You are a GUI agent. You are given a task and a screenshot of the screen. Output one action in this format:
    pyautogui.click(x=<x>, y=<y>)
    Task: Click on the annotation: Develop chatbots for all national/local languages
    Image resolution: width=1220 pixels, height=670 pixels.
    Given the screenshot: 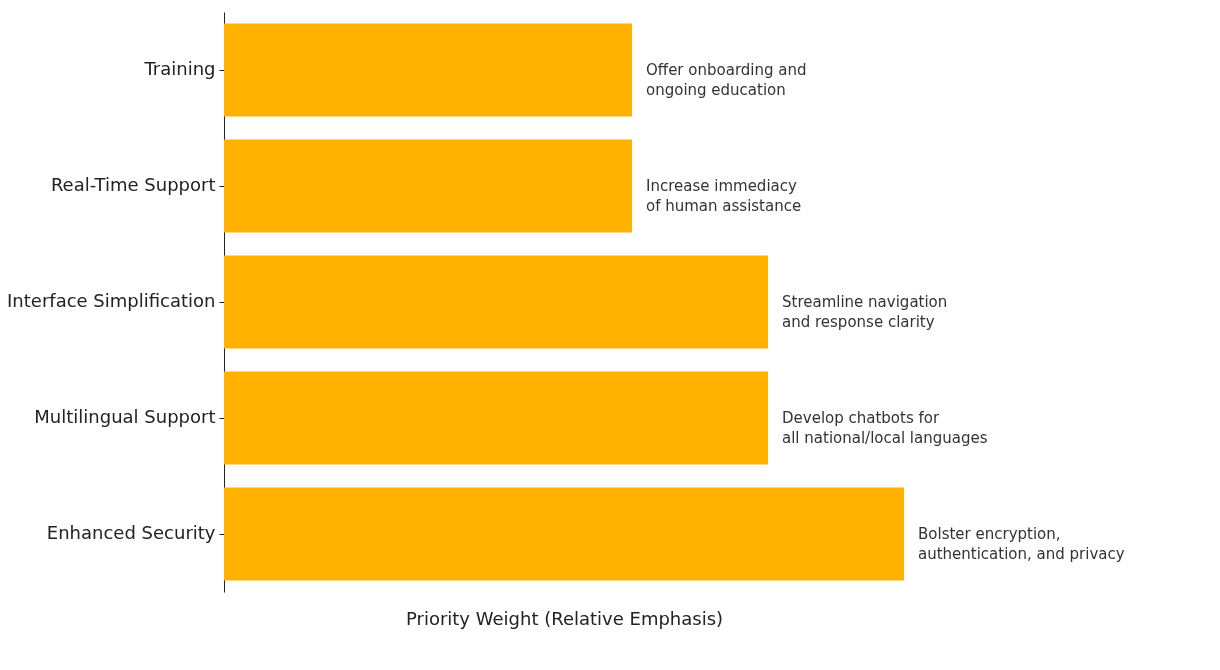 What is the action you would take?
    pyautogui.click(x=885, y=428)
    